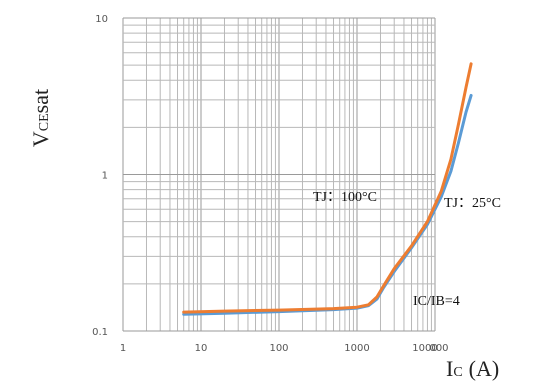 The image size is (548, 388). I want to click on y-tick-labels: 10 1 0.1, so click(100, 176).